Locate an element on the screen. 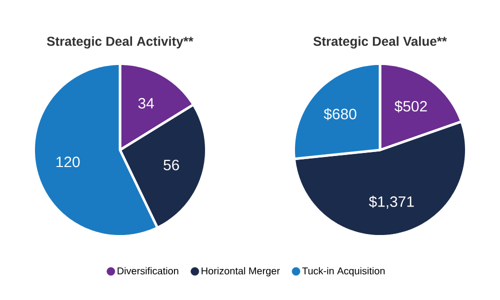 This screenshot has height=300, width=500. chart-title: Strategic Deal Activity** is located at coordinates (120, 42).